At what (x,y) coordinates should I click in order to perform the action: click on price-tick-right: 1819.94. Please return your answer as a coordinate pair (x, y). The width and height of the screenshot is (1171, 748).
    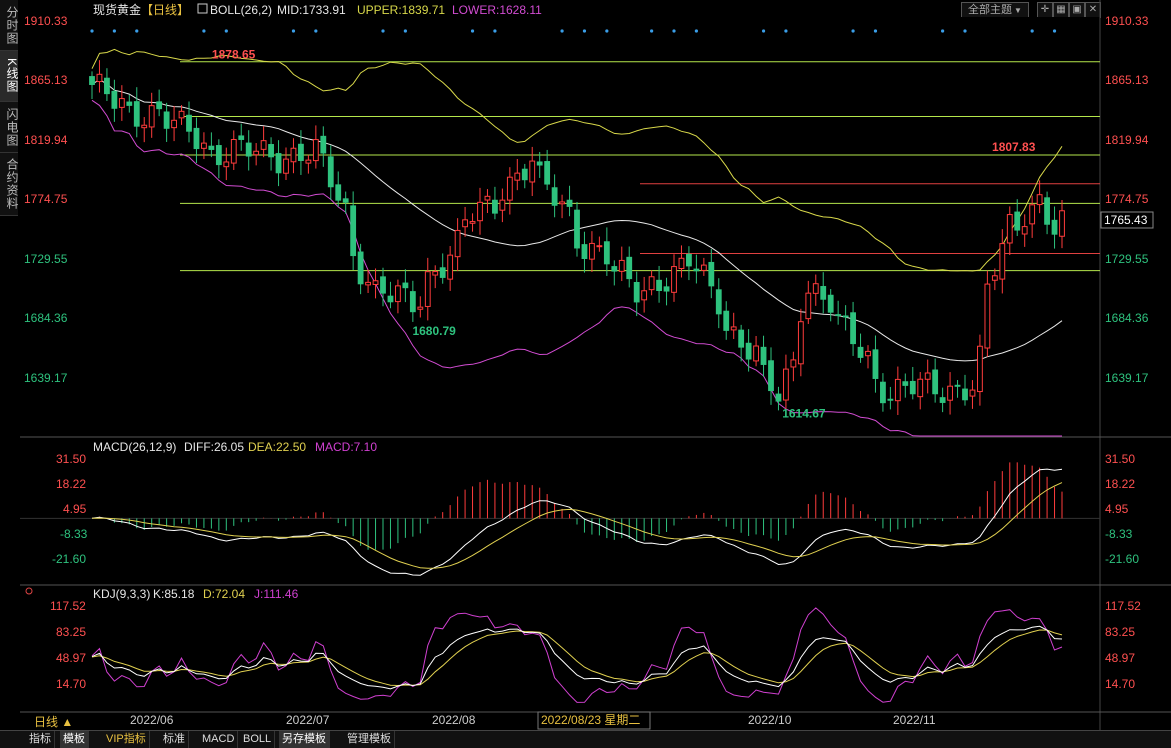
    Looking at the image, I should click on (1127, 140).